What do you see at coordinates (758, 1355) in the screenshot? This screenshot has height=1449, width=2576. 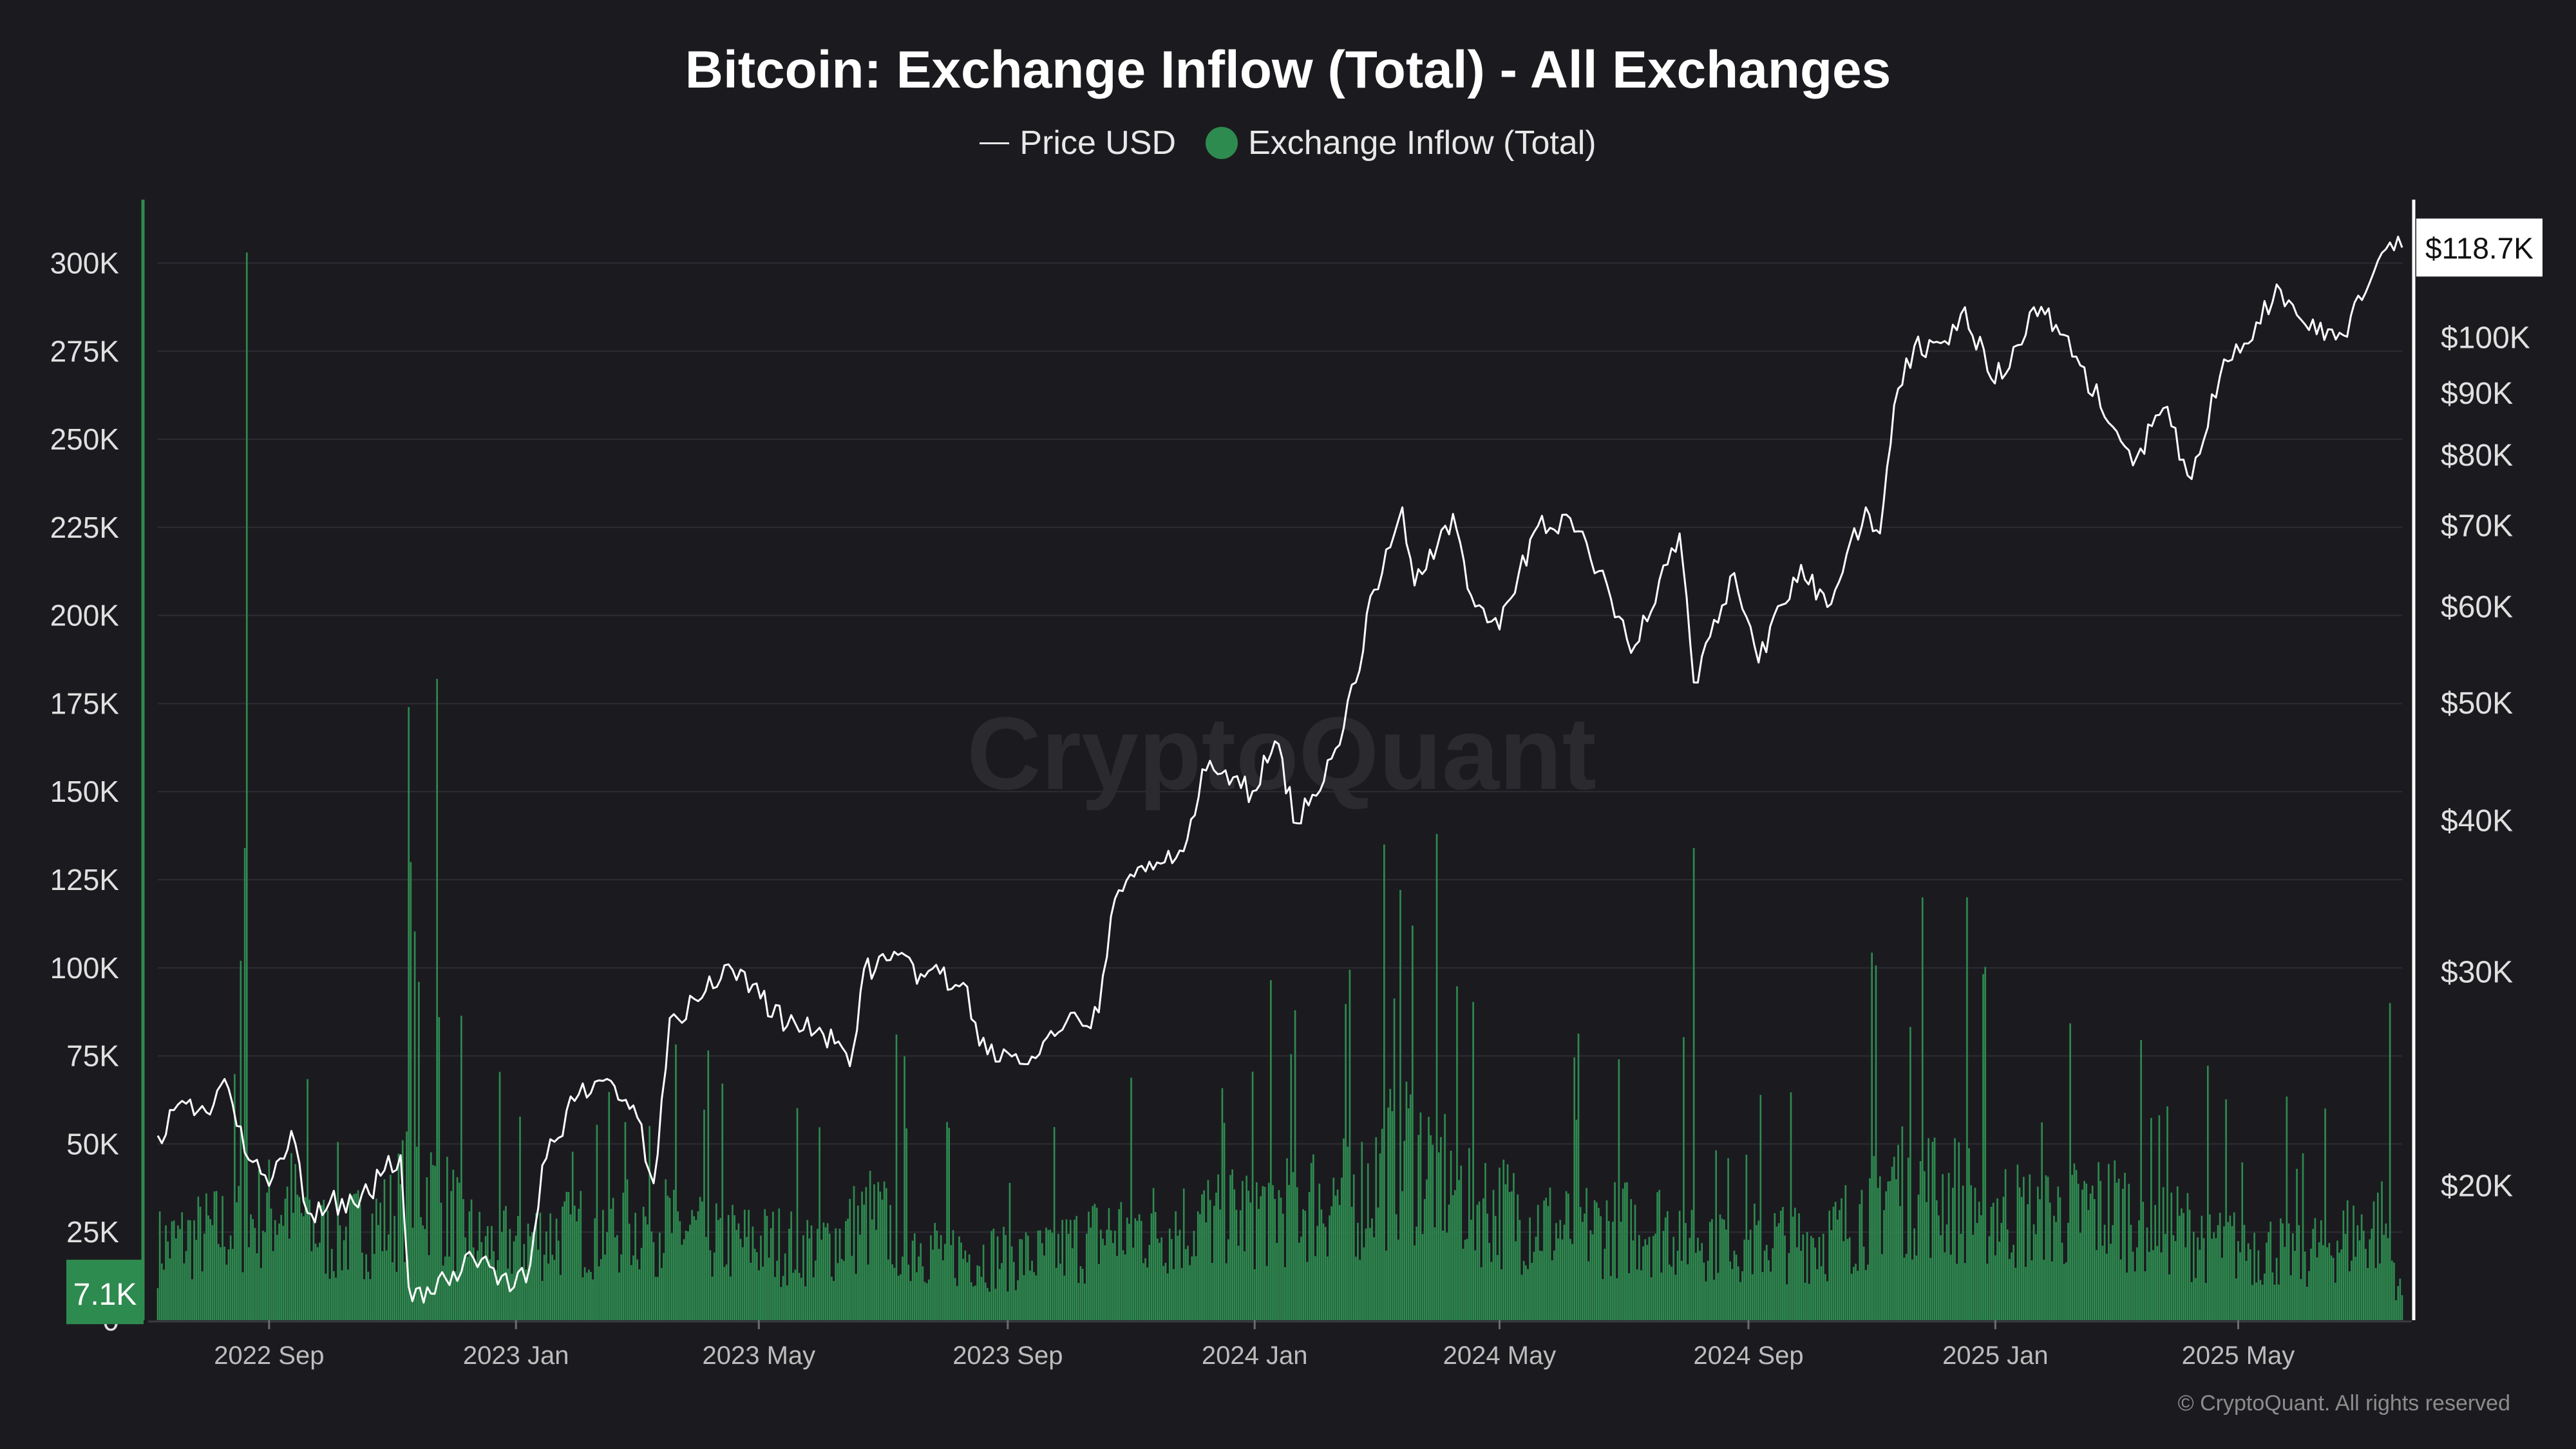 I see `x-tick-label: 2023 May` at bounding box center [758, 1355].